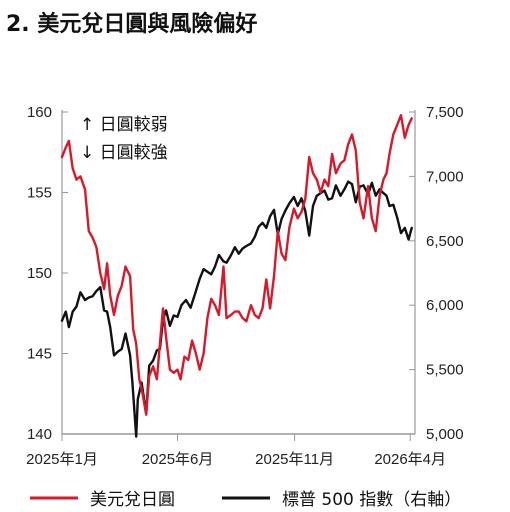 This screenshot has height=512, width=510. Describe the element at coordinates (236, 451) in the screenshot. I see `x-ticks: 2025年1月 2025年6月 2025年11月 2026年4月` at that location.